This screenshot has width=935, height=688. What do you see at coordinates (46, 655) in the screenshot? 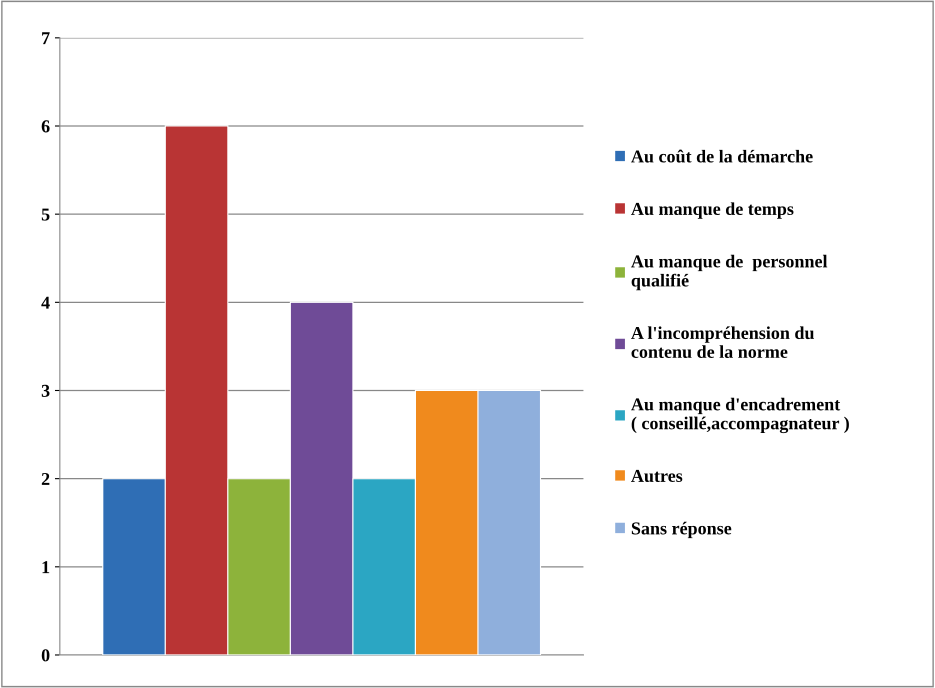
I see `y-tick-label: 0` at bounding box center [46, 655].